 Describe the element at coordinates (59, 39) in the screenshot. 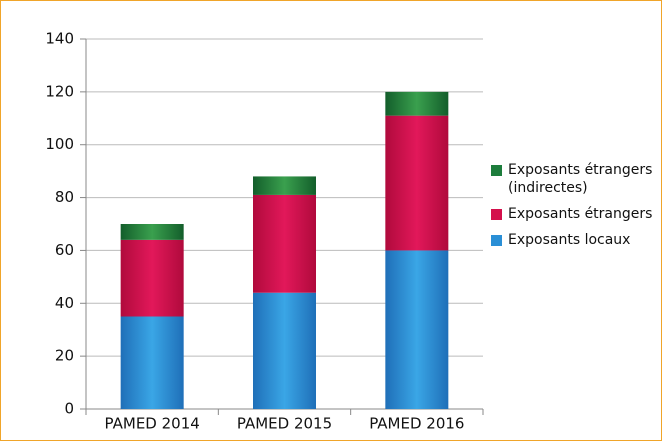

I see `y-tick-label: 140` at that location.